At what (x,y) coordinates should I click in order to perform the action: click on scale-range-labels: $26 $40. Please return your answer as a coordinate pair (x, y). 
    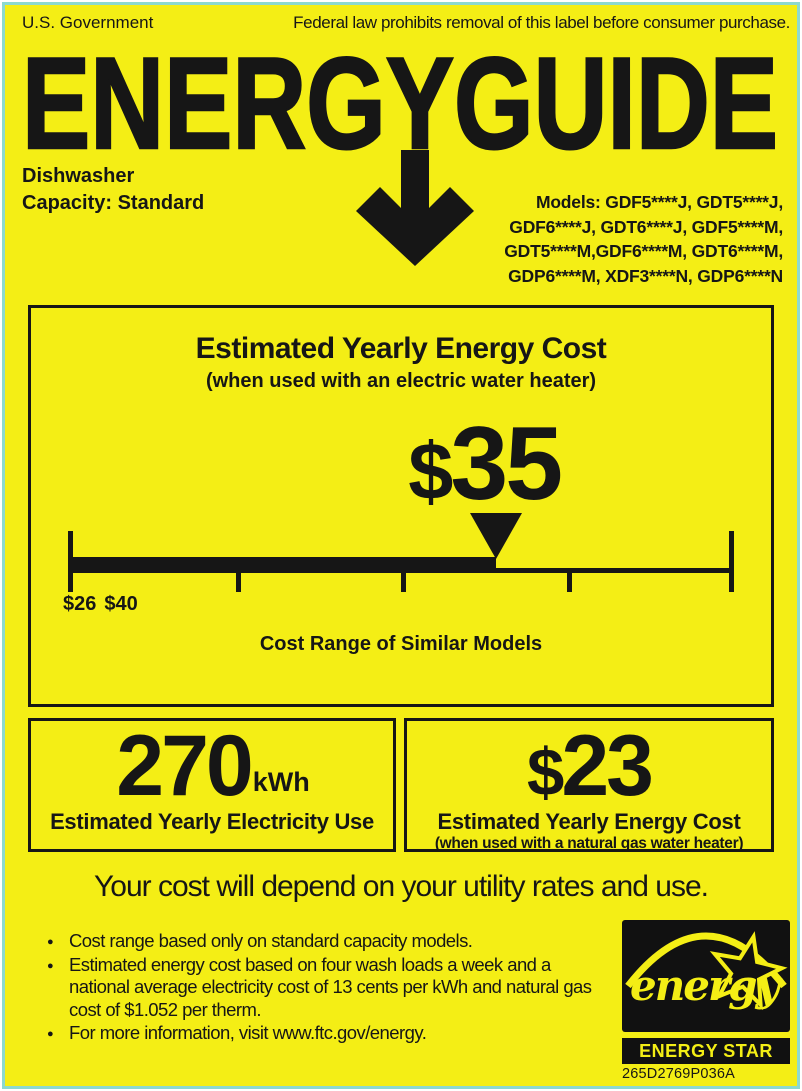
    Looking at the image, I should click on (104, 604).